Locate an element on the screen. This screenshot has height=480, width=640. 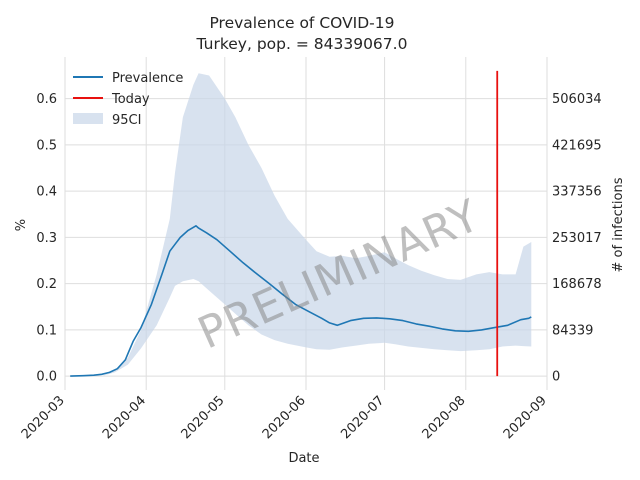
y-tick-label: 0.3 is located at coordinates (46, 238).